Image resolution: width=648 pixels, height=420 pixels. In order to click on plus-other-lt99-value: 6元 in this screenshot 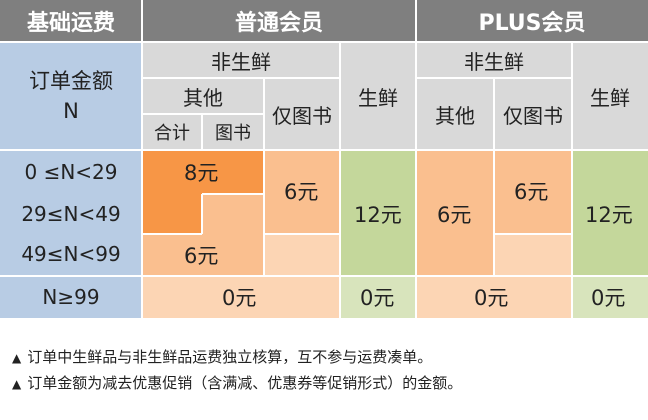, I will do `click(454, 215)`.